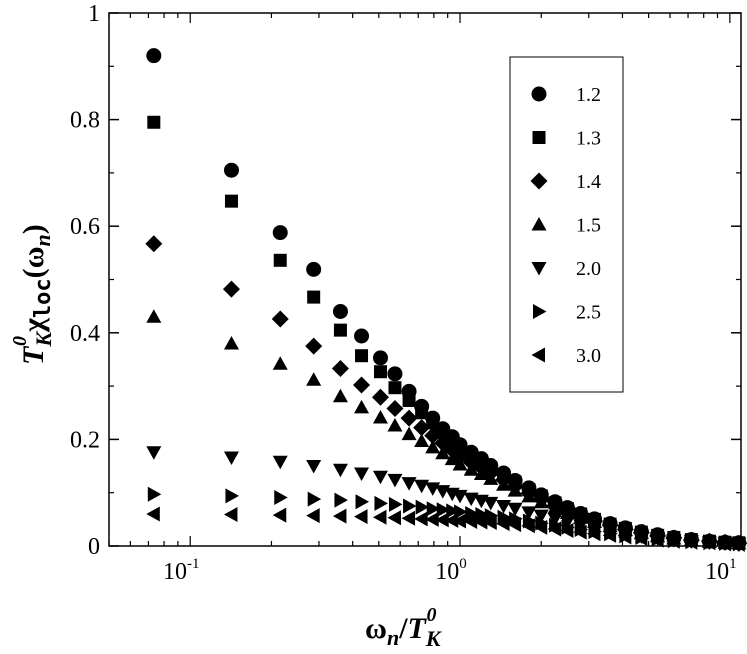 This screenshot has width=747, height=654. I want to click on legend-label: 1.5, so click(588, 226).